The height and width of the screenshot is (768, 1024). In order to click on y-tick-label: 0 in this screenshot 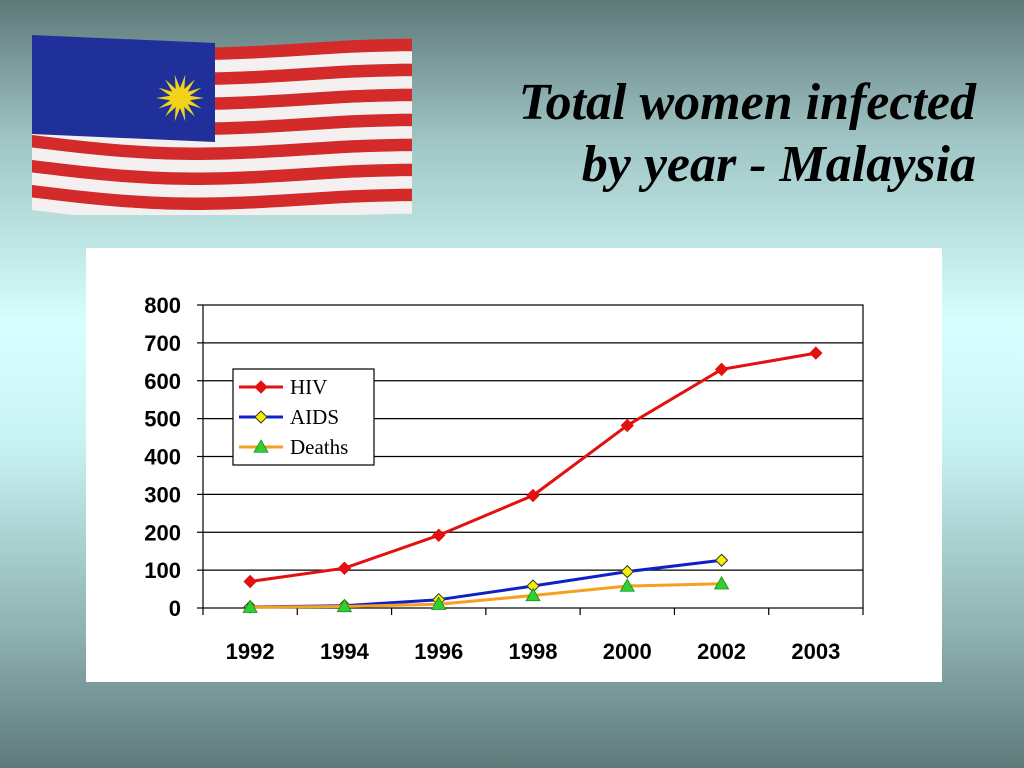, I will do `click(175, 608)`.